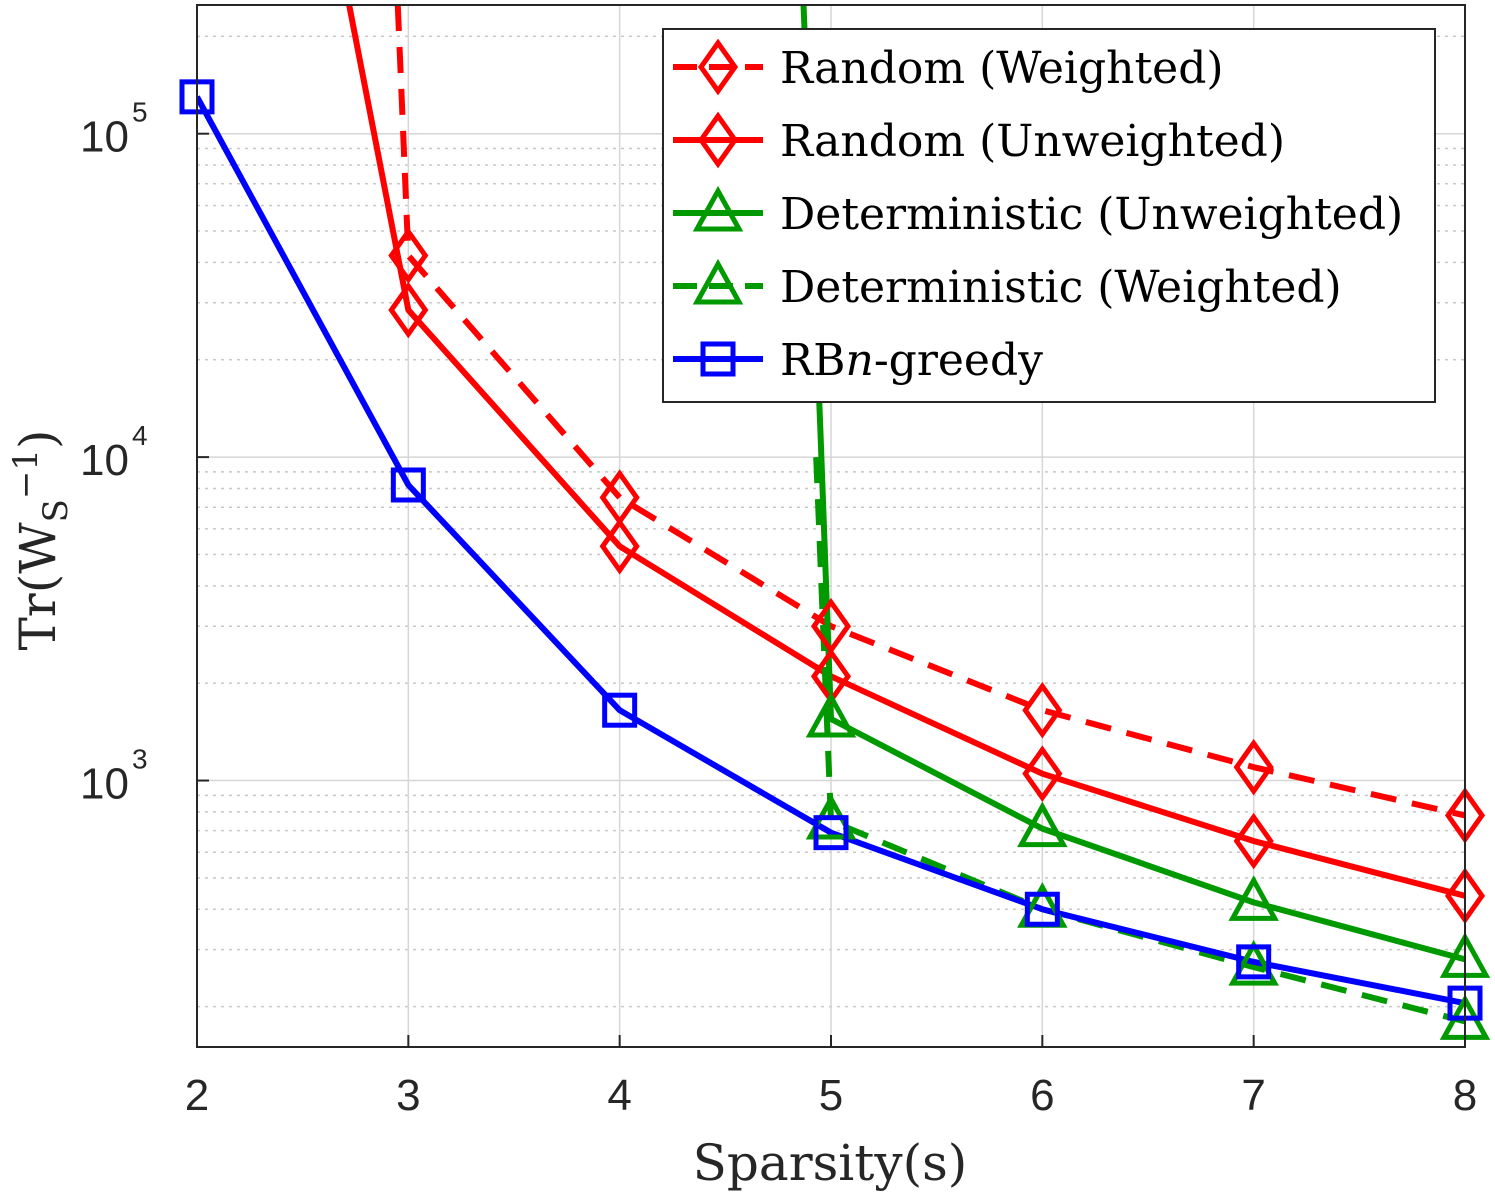 This screenshot has height=1201, width=1495. What do you see at coordinates (1042, 1095) in the screenshot?
I see `x-tick-label: 6` at bounding box center [1042, 1095].